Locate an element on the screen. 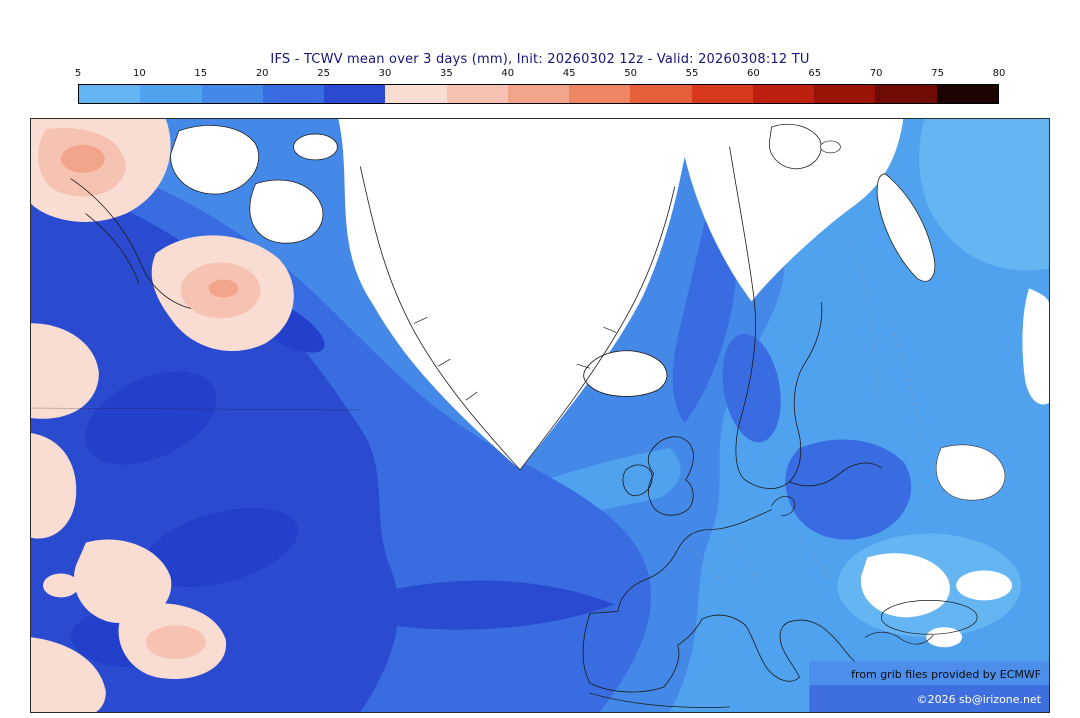 The image size is (1080, 718). colorbar-tick-label: 10 is located at coordinates (139, 73).